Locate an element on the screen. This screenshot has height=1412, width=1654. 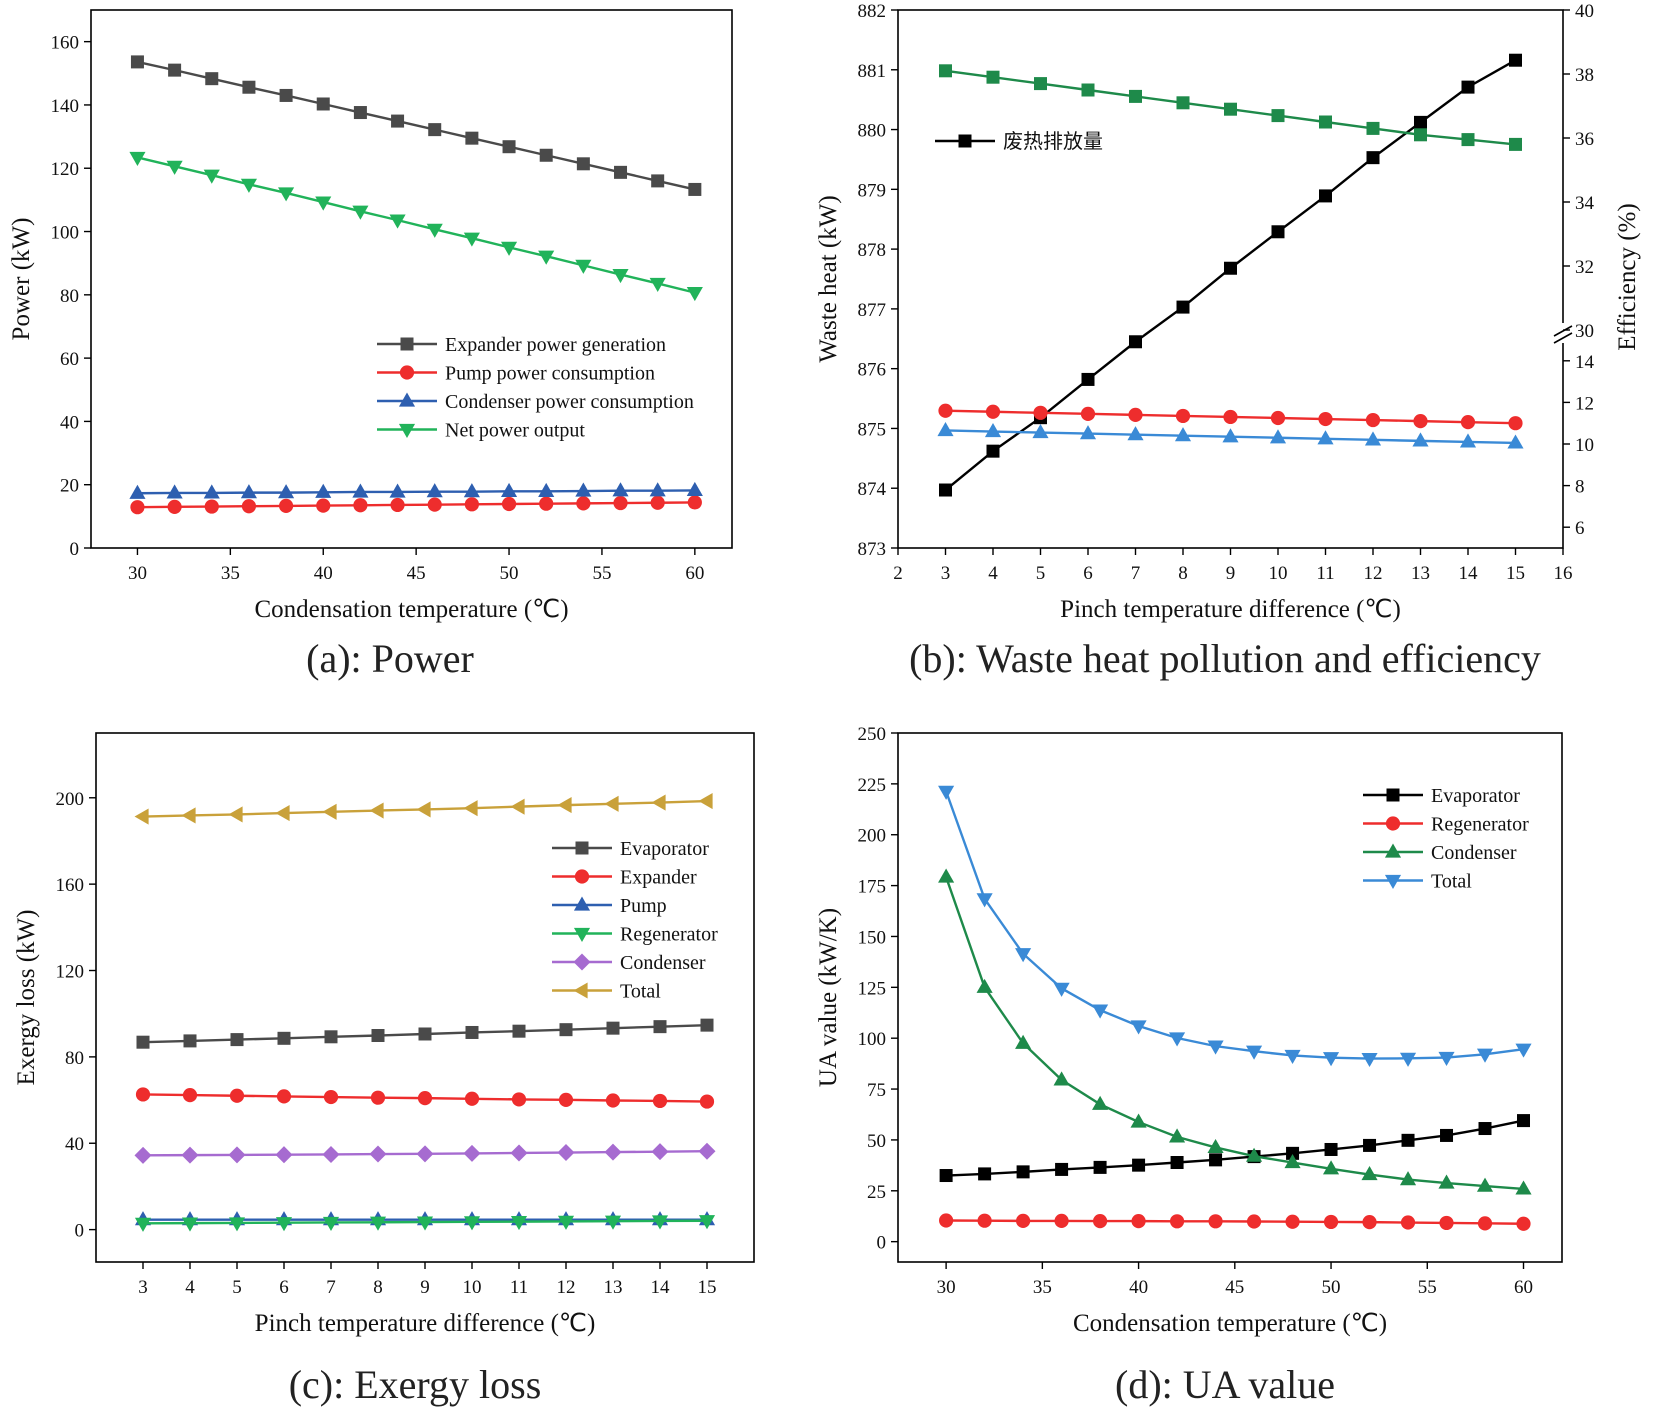
x-tick-label: 3 is located at coordinates (143, 1287).